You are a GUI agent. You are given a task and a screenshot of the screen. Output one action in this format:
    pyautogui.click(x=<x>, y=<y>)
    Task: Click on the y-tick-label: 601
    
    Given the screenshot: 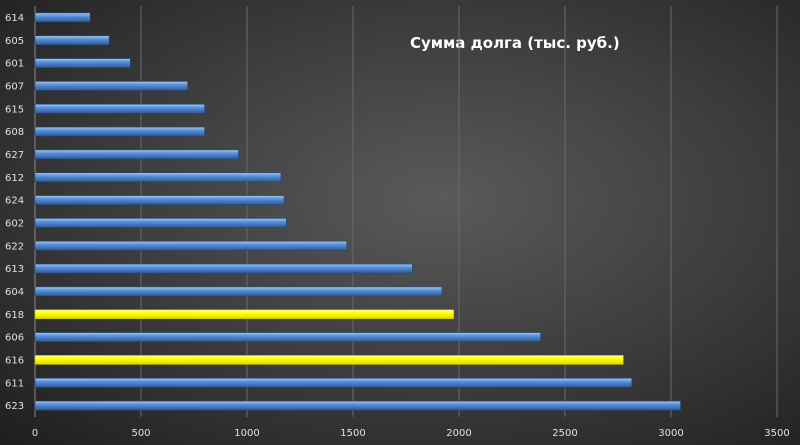 What is the action you would take?
    pyautogui.click(x=14, y=64)
    